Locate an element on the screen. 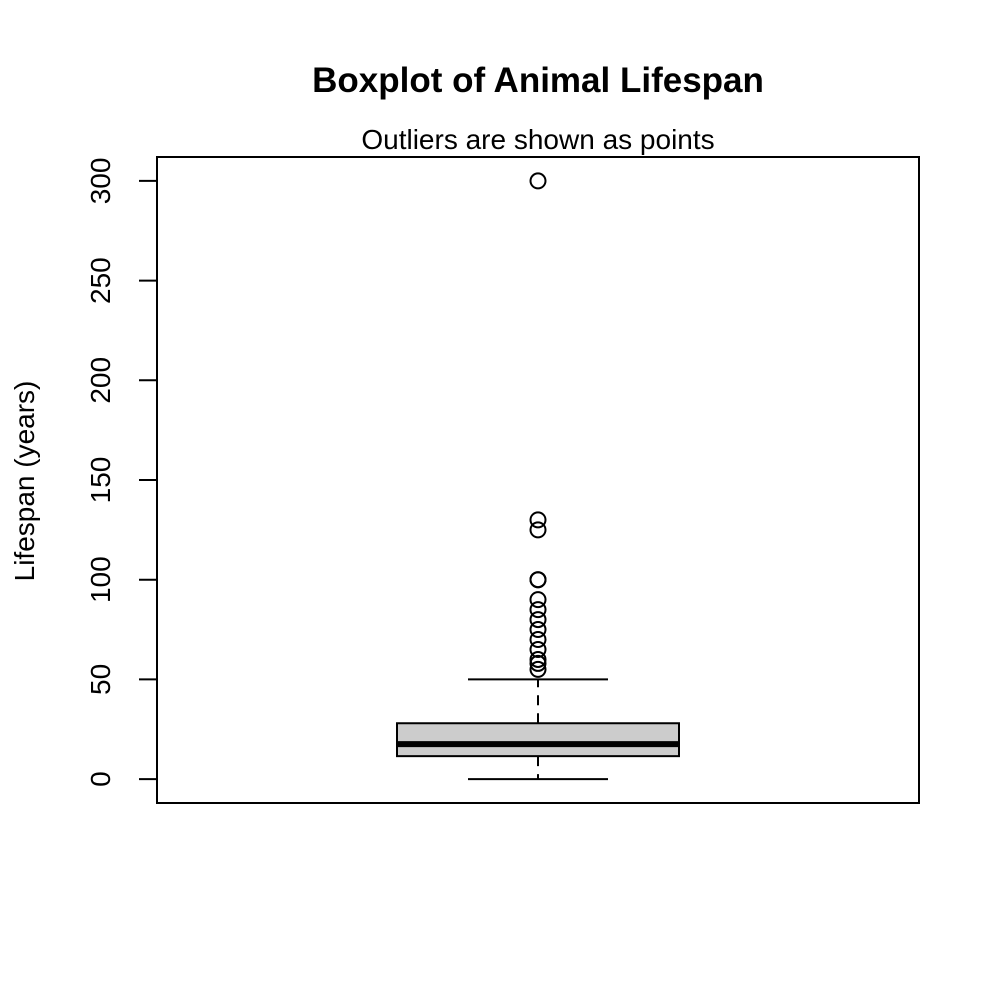 Image resolution: width=1000 pixels, height=1000 pixels. chart-title: Boxplot of Animal Lifespan is located at coordinates (538, 80).